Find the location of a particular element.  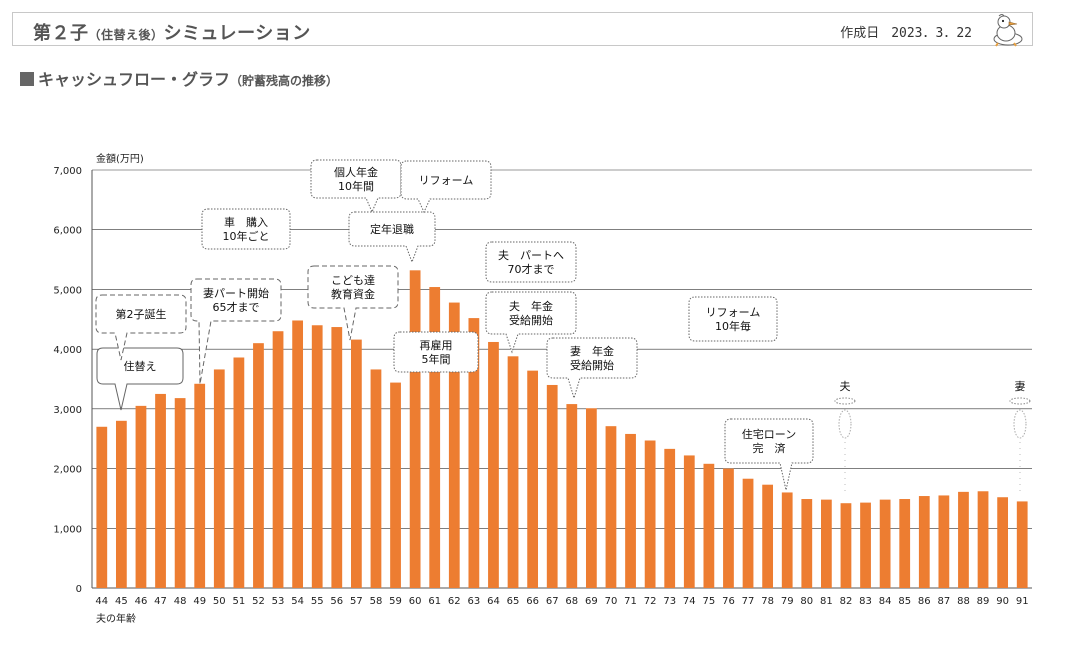

x-tick-label: 47 is located at coordinates (160, 601).